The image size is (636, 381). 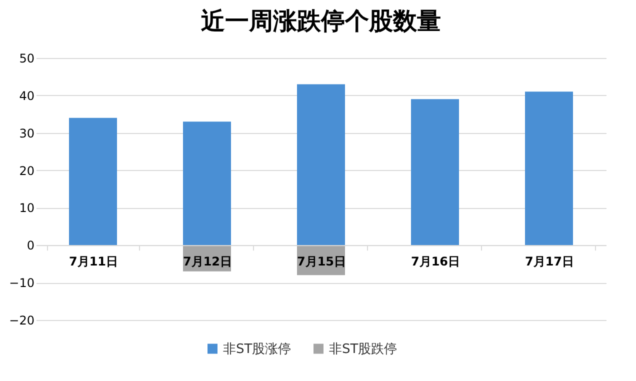 I want to click on x-tick-label: 7月16日, so click(x=435, y=261).